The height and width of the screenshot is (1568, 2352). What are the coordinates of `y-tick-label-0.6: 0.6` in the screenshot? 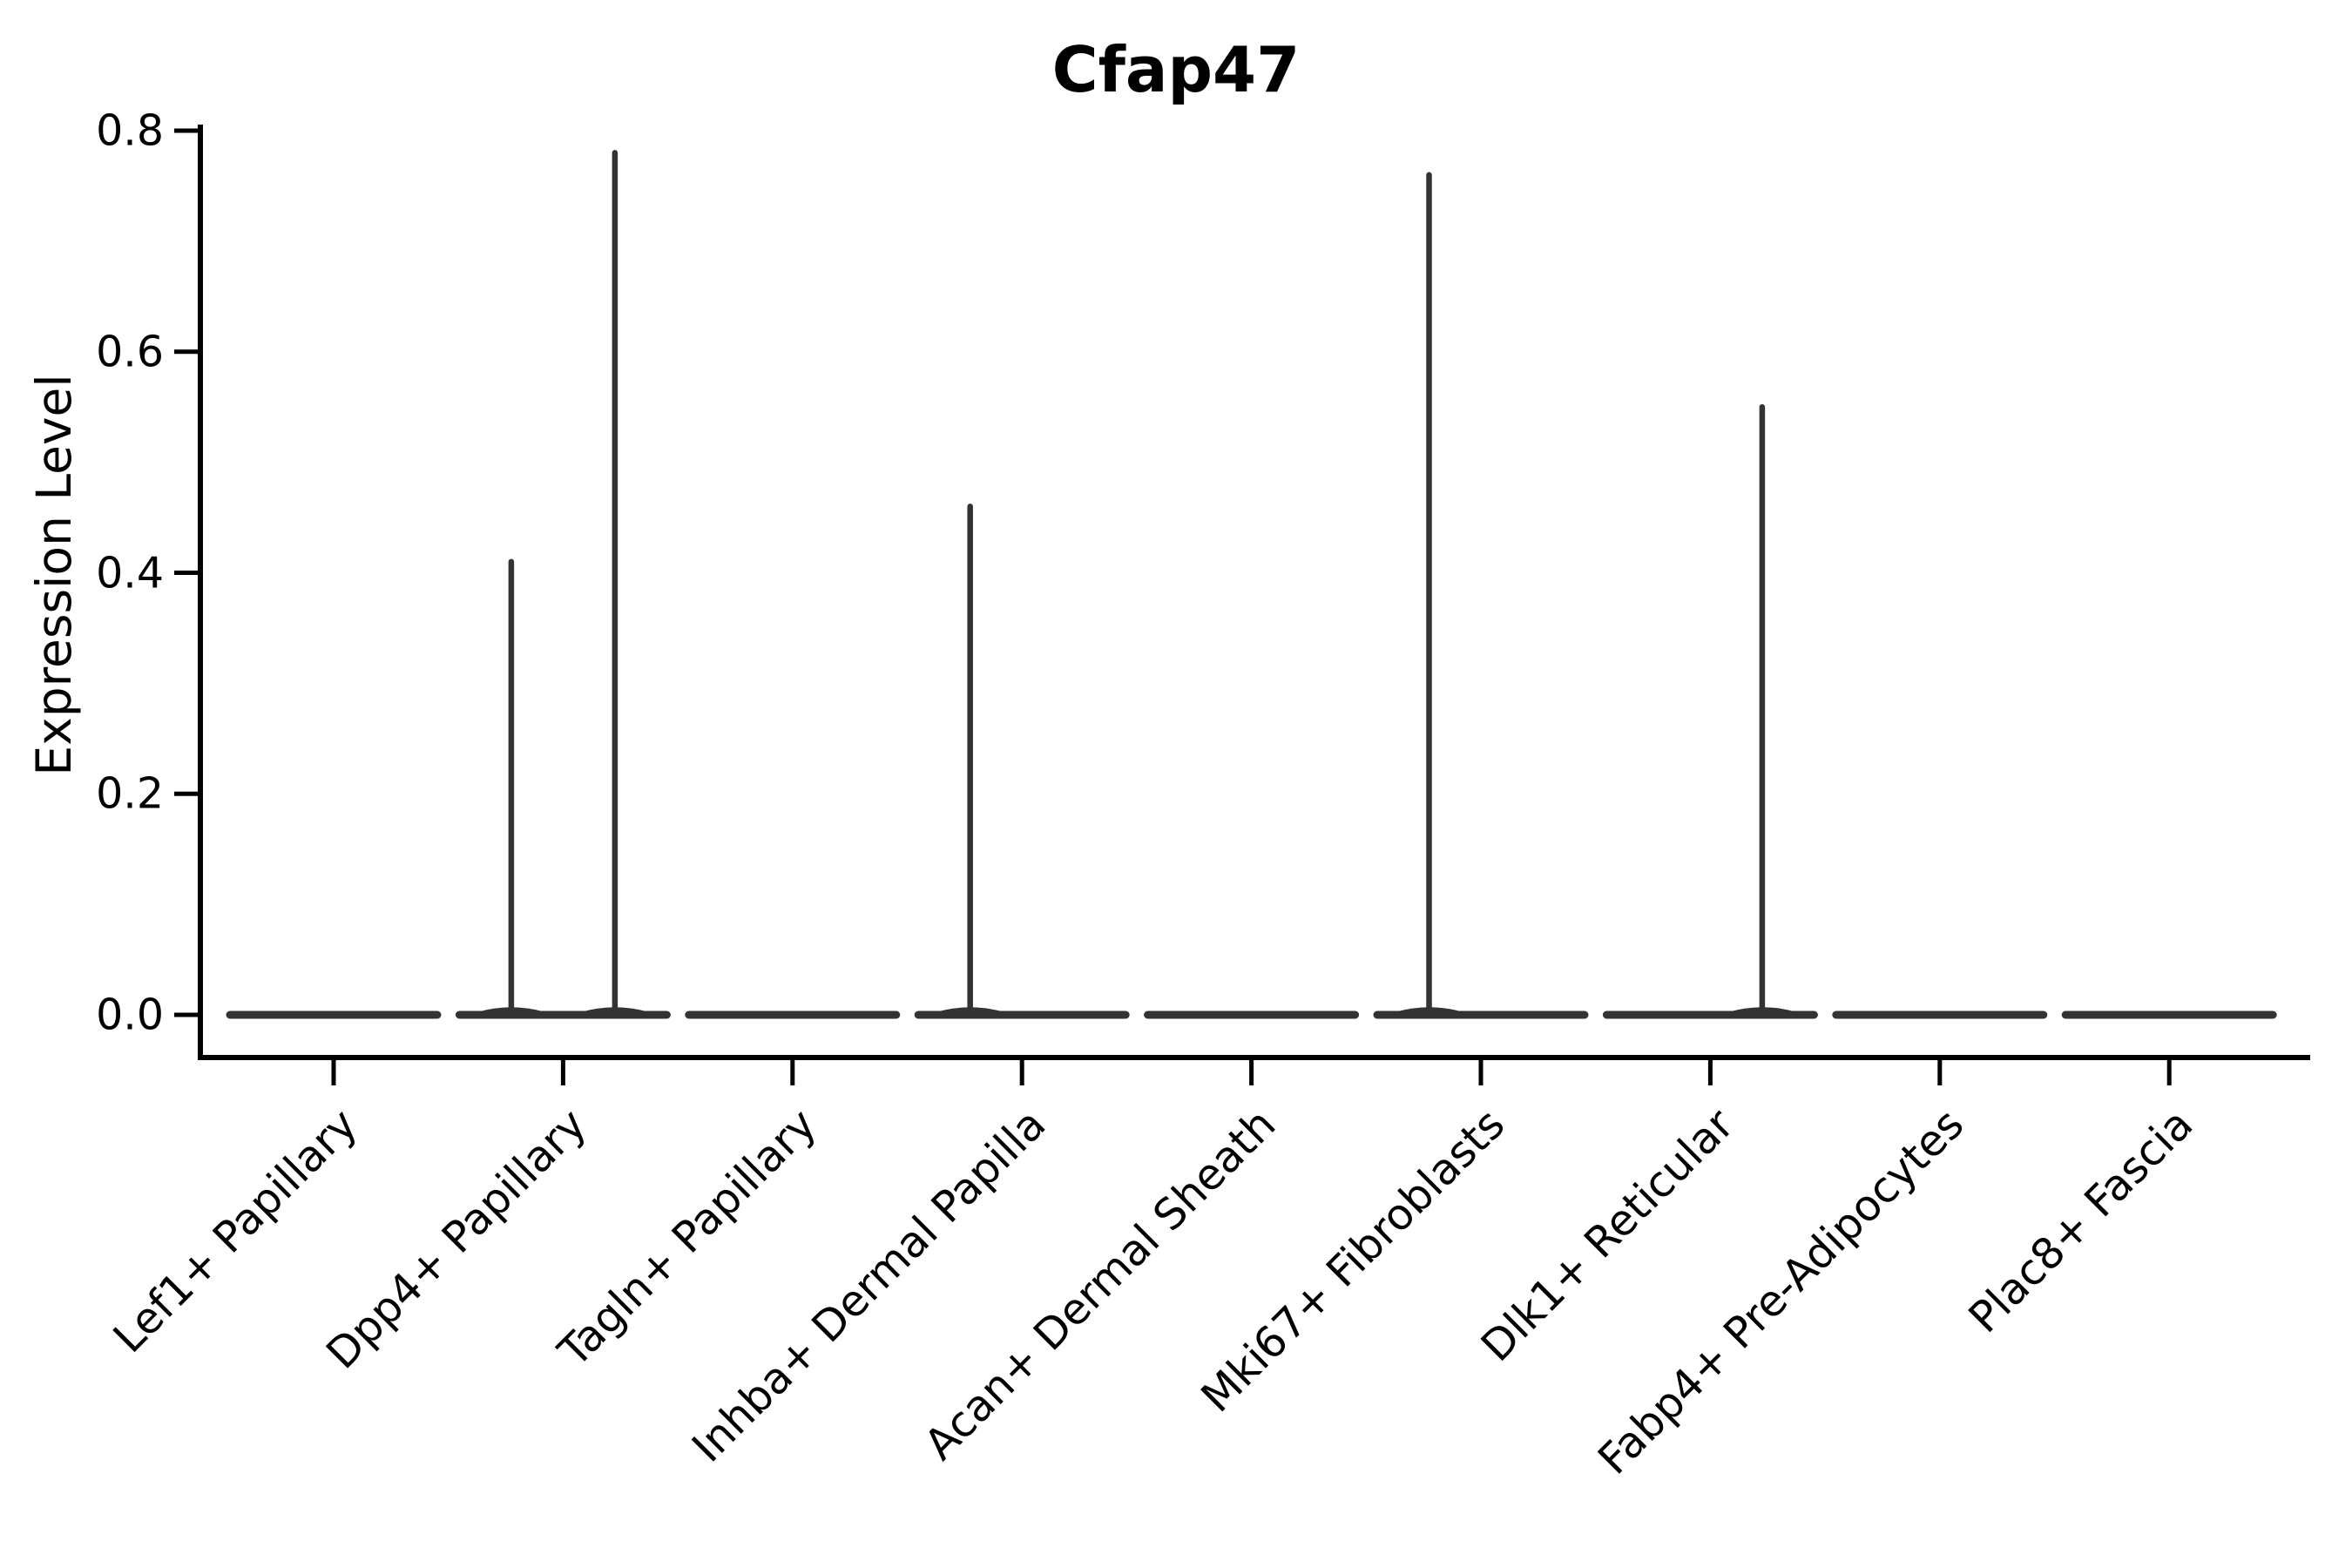 It's located at (130, 352).